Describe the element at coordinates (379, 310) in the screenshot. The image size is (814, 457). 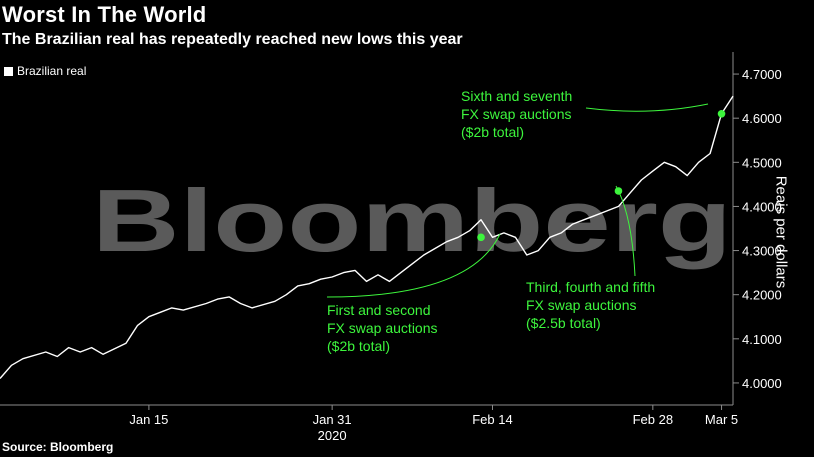
I see `annotation-text-line: First and second` at that location.